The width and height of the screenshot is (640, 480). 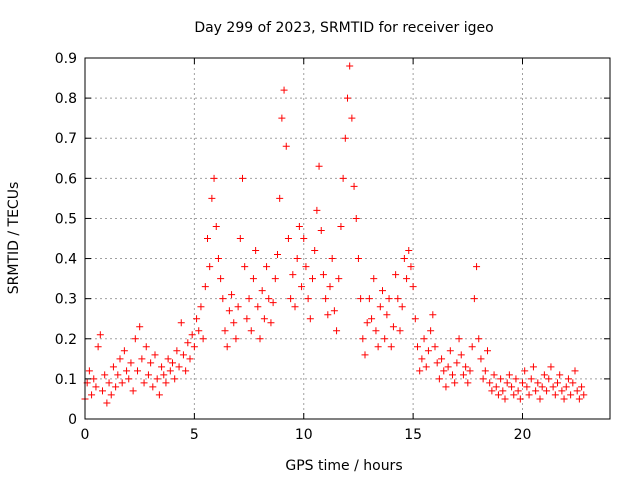 What do you see at coordinates (85, 435) in the screenshot?
I see `x-tick-label: 0` at bounding box center [85, 435].